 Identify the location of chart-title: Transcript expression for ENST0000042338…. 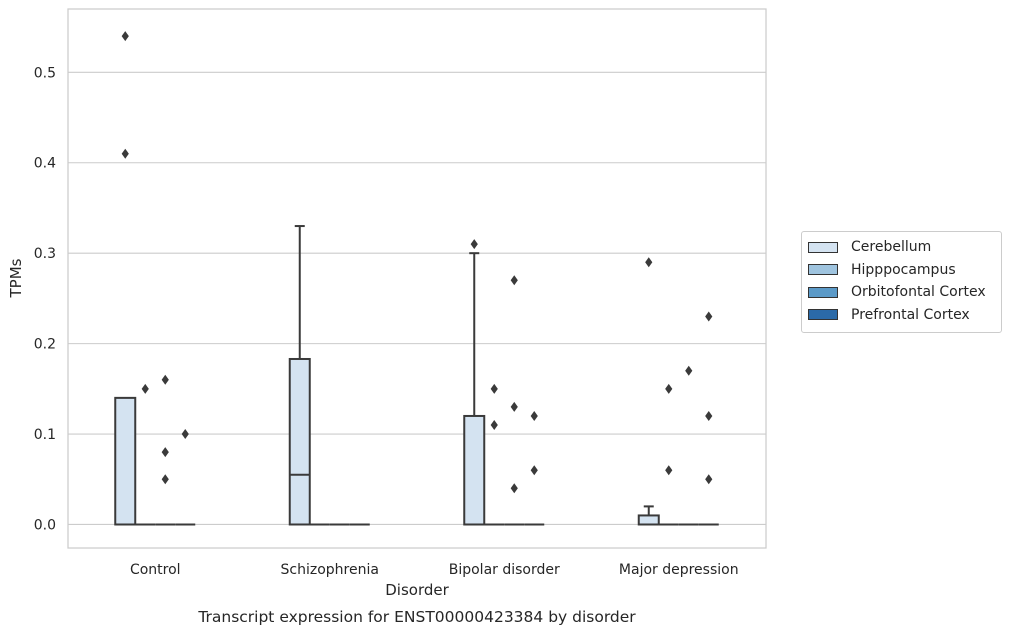
(416, 617).